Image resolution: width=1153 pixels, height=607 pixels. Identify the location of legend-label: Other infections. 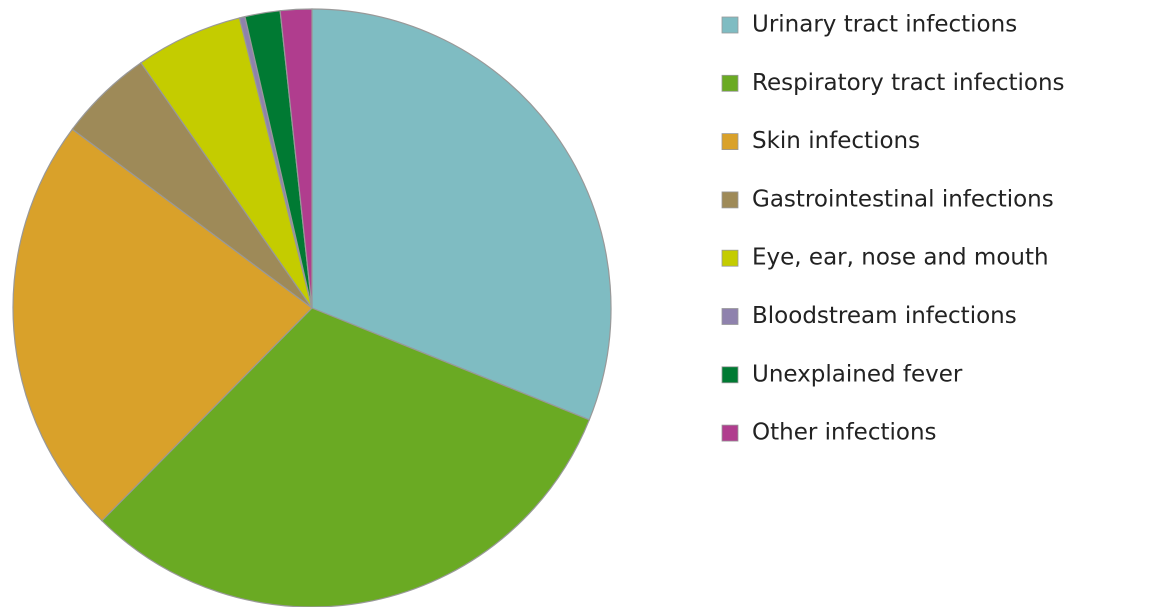
(844, 433).